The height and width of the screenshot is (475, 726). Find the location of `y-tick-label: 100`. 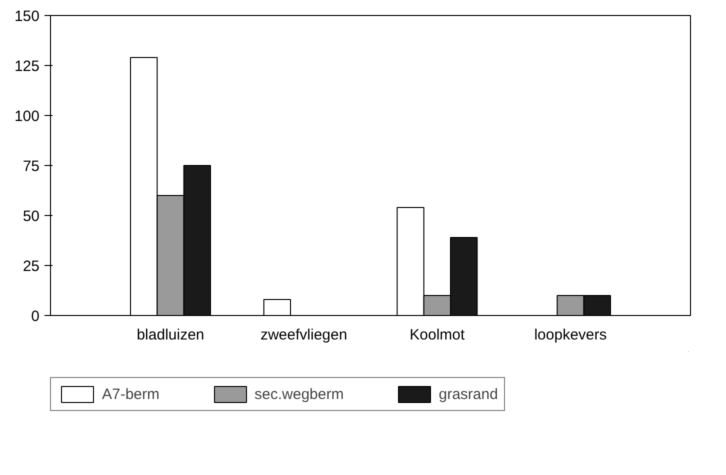

y-tick-label: 100 is located at coordinates (27, 116).